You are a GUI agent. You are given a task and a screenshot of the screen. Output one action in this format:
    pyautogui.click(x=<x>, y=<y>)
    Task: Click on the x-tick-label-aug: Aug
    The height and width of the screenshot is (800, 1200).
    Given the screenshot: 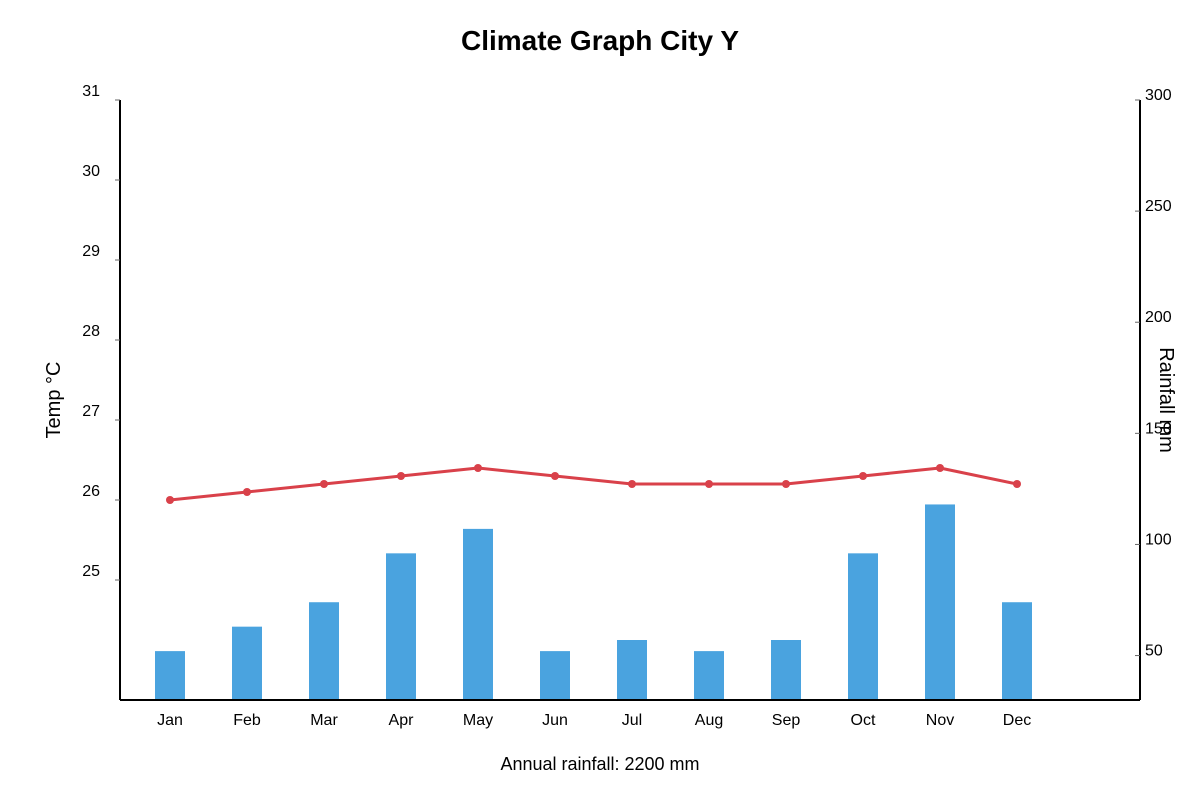 What is the action you would take?
    pyautogui.click(x=709, y=720)
    